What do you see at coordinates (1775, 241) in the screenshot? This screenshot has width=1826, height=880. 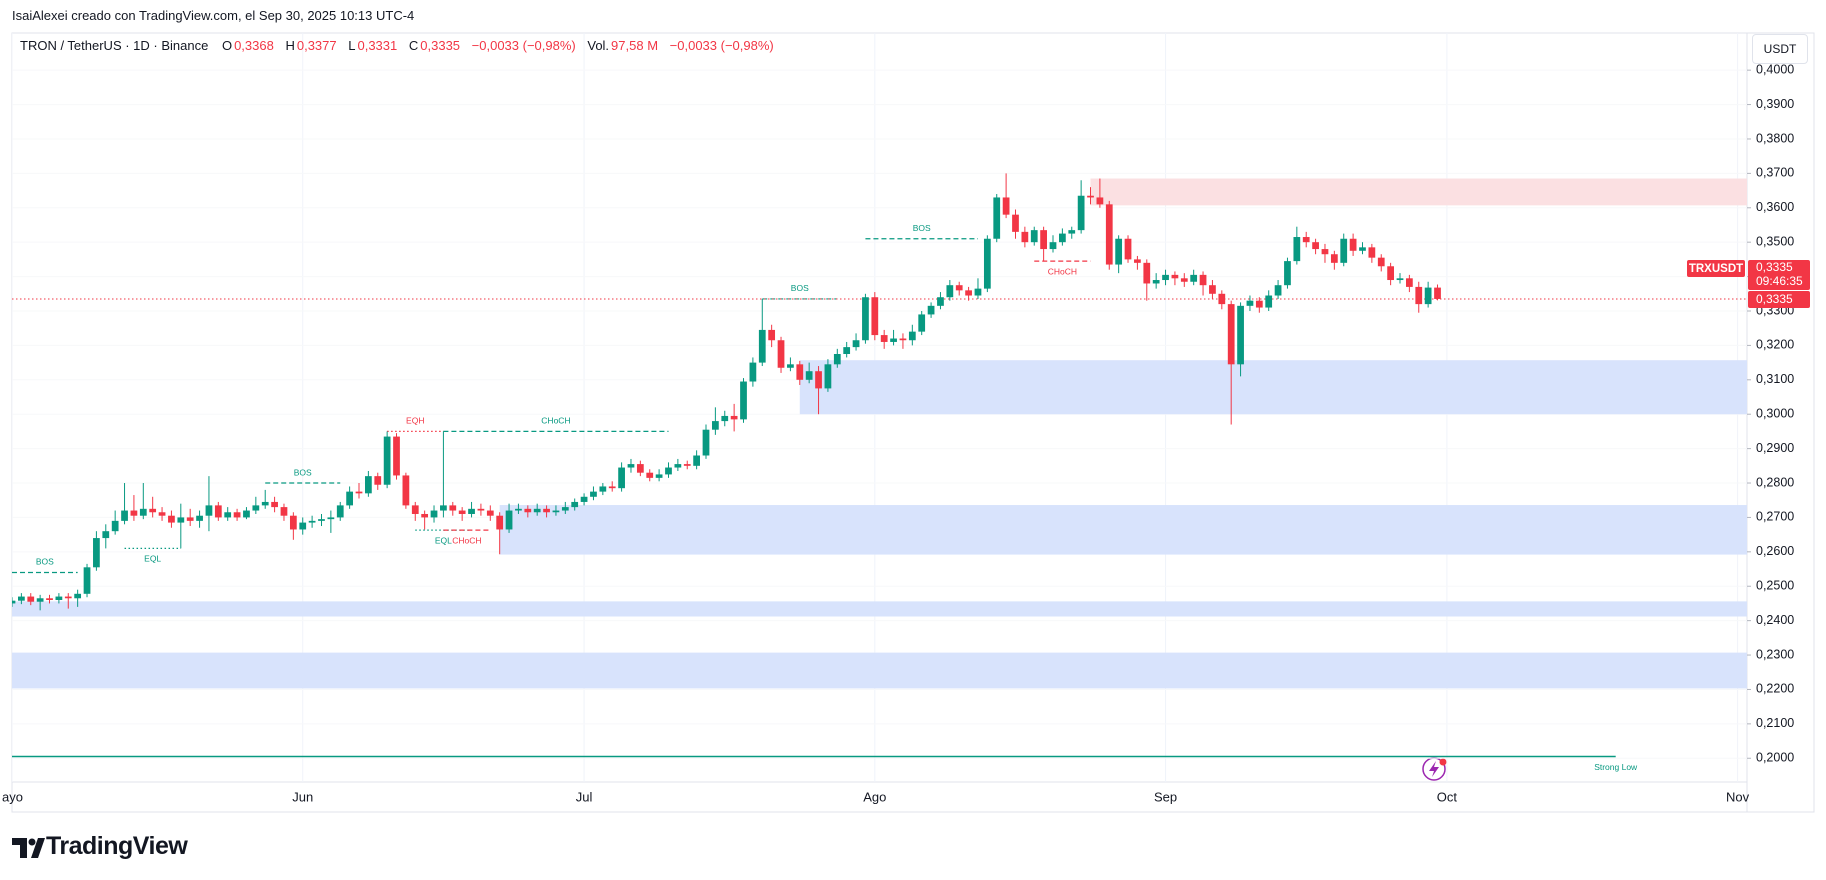 I see `y-tick-label: 0,3500` at bounding box center [1775, 241].